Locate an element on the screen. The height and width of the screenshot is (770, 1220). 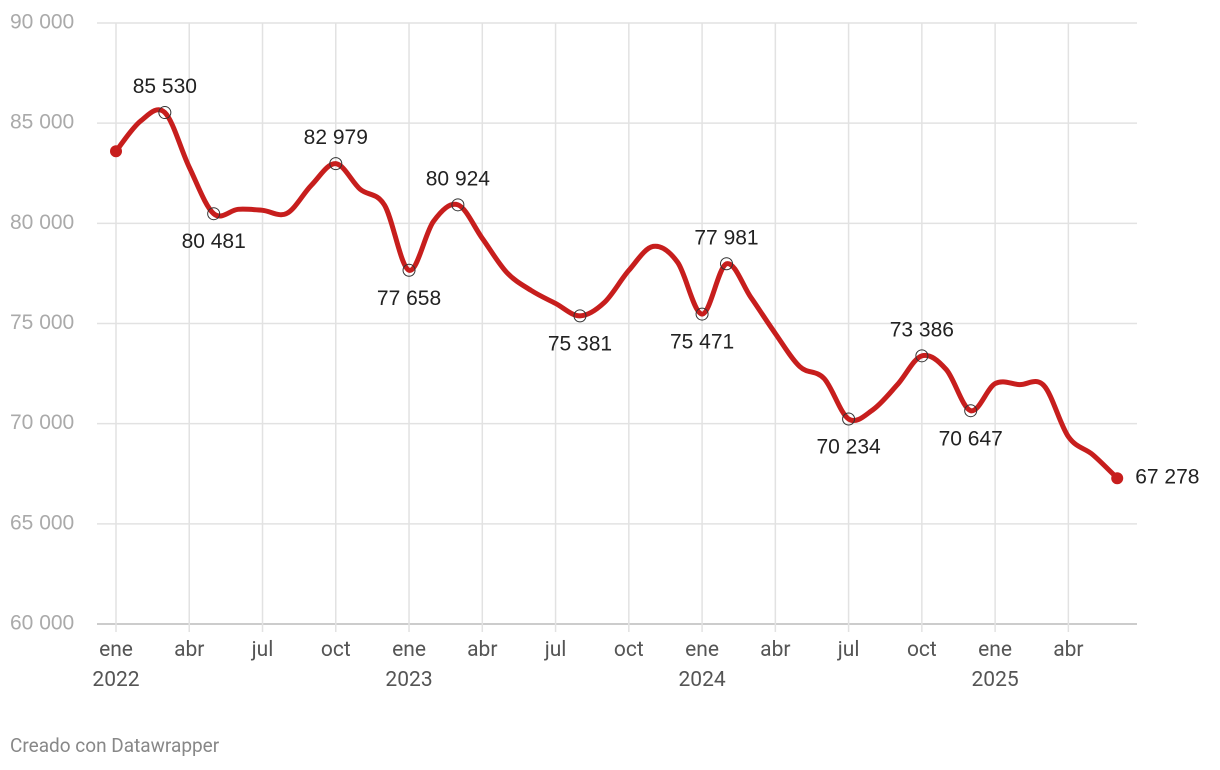
x-tick-label: ene 2025 is located at coordinates (995, 665).